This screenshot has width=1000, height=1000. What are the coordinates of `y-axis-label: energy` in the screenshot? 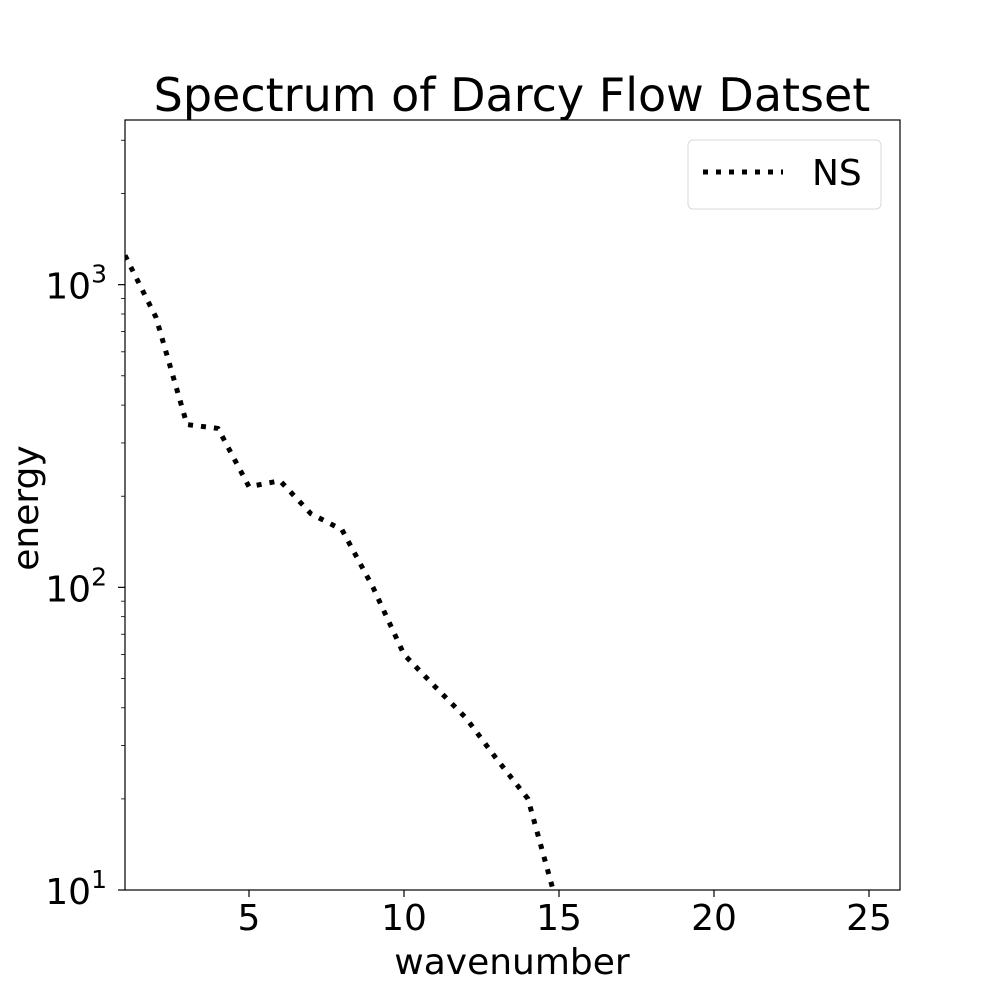 It's located at (26, 507).